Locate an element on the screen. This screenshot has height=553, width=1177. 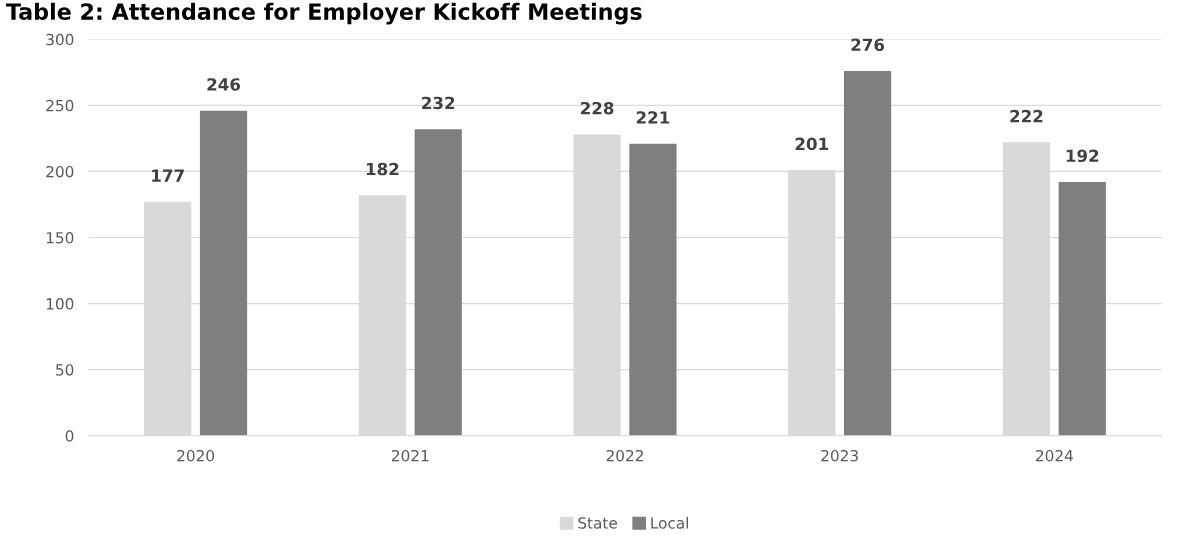
data-label: 276 is located at coordinates (868, 45).